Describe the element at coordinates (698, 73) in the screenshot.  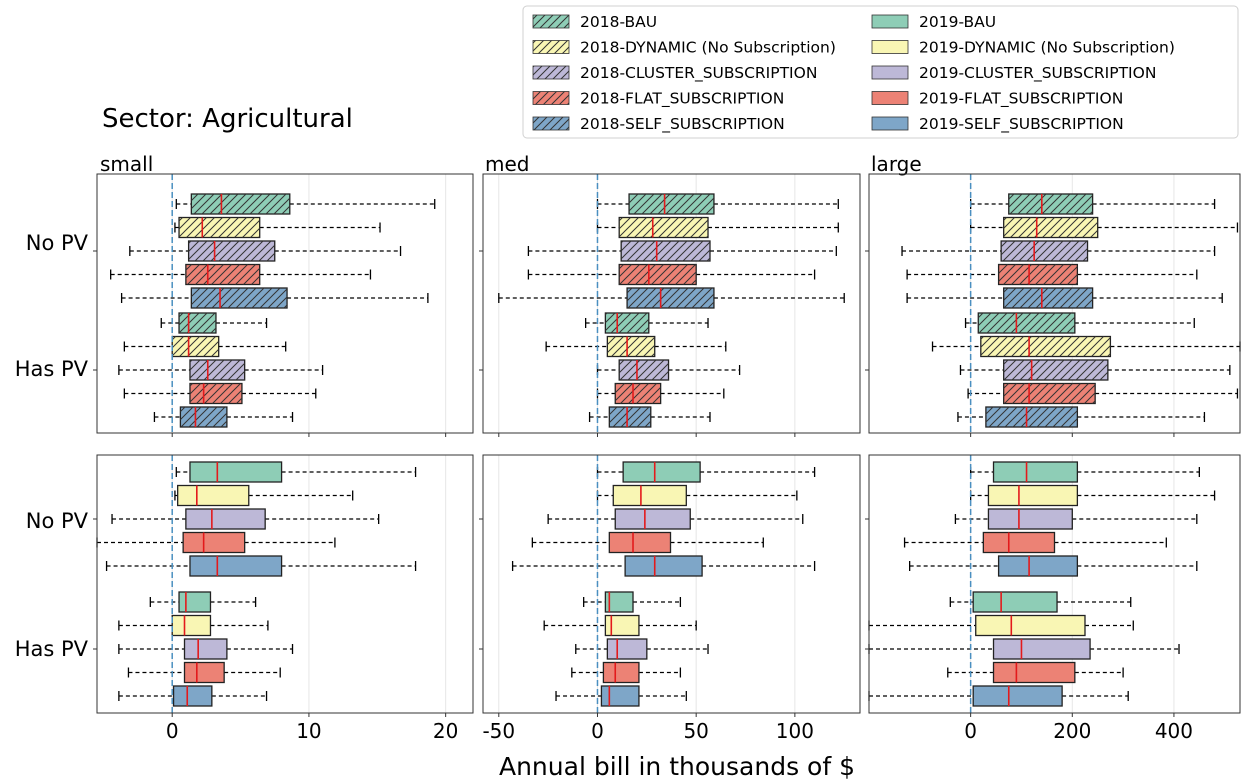
I see `legend-label: 2018-CLUSTER_SUBSCRIPTION` at that location.